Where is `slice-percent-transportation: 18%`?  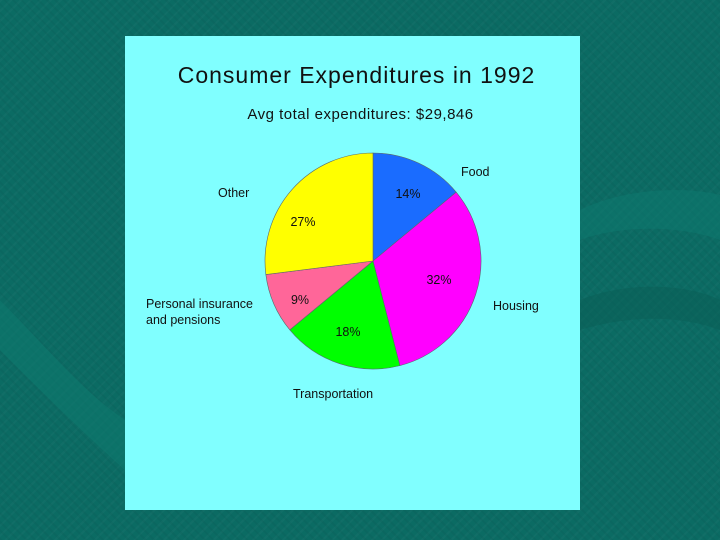
slice-percent-transportation: 18% is located at coordinates (347, 332).